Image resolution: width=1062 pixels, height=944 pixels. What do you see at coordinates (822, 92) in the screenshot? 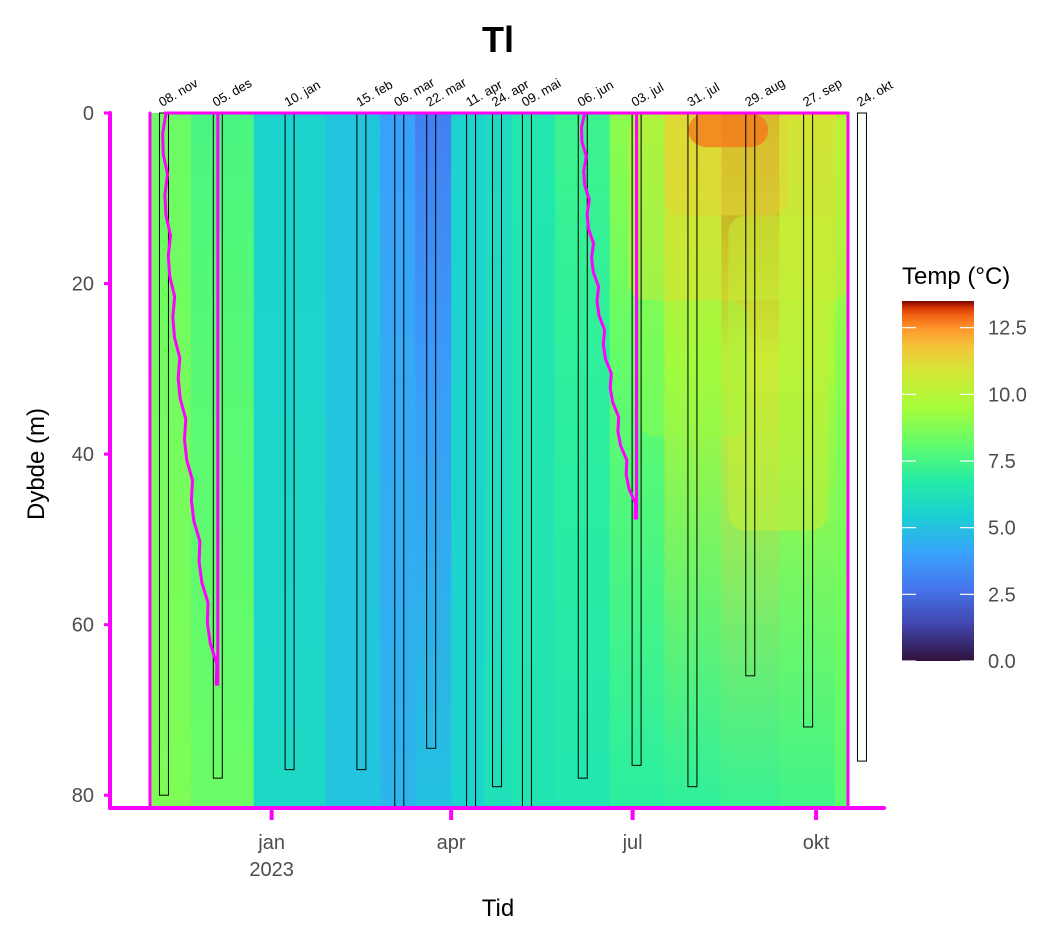
I see `sampling-date-label: 27. sep` at bounding box center [822, 92].